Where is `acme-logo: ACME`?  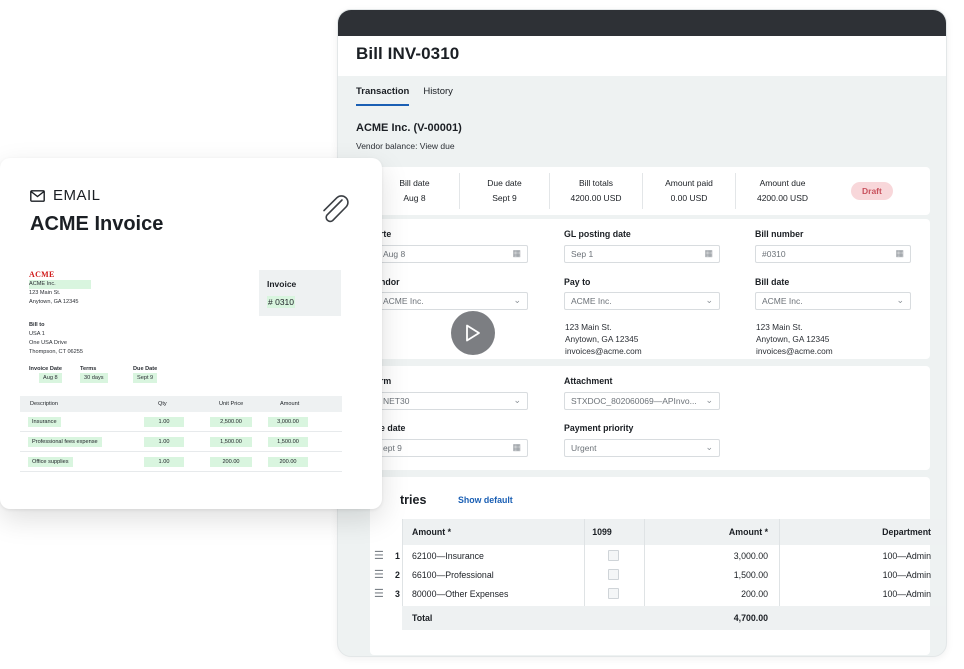
acme-logo: ACME is located at coordinates (42, 274).